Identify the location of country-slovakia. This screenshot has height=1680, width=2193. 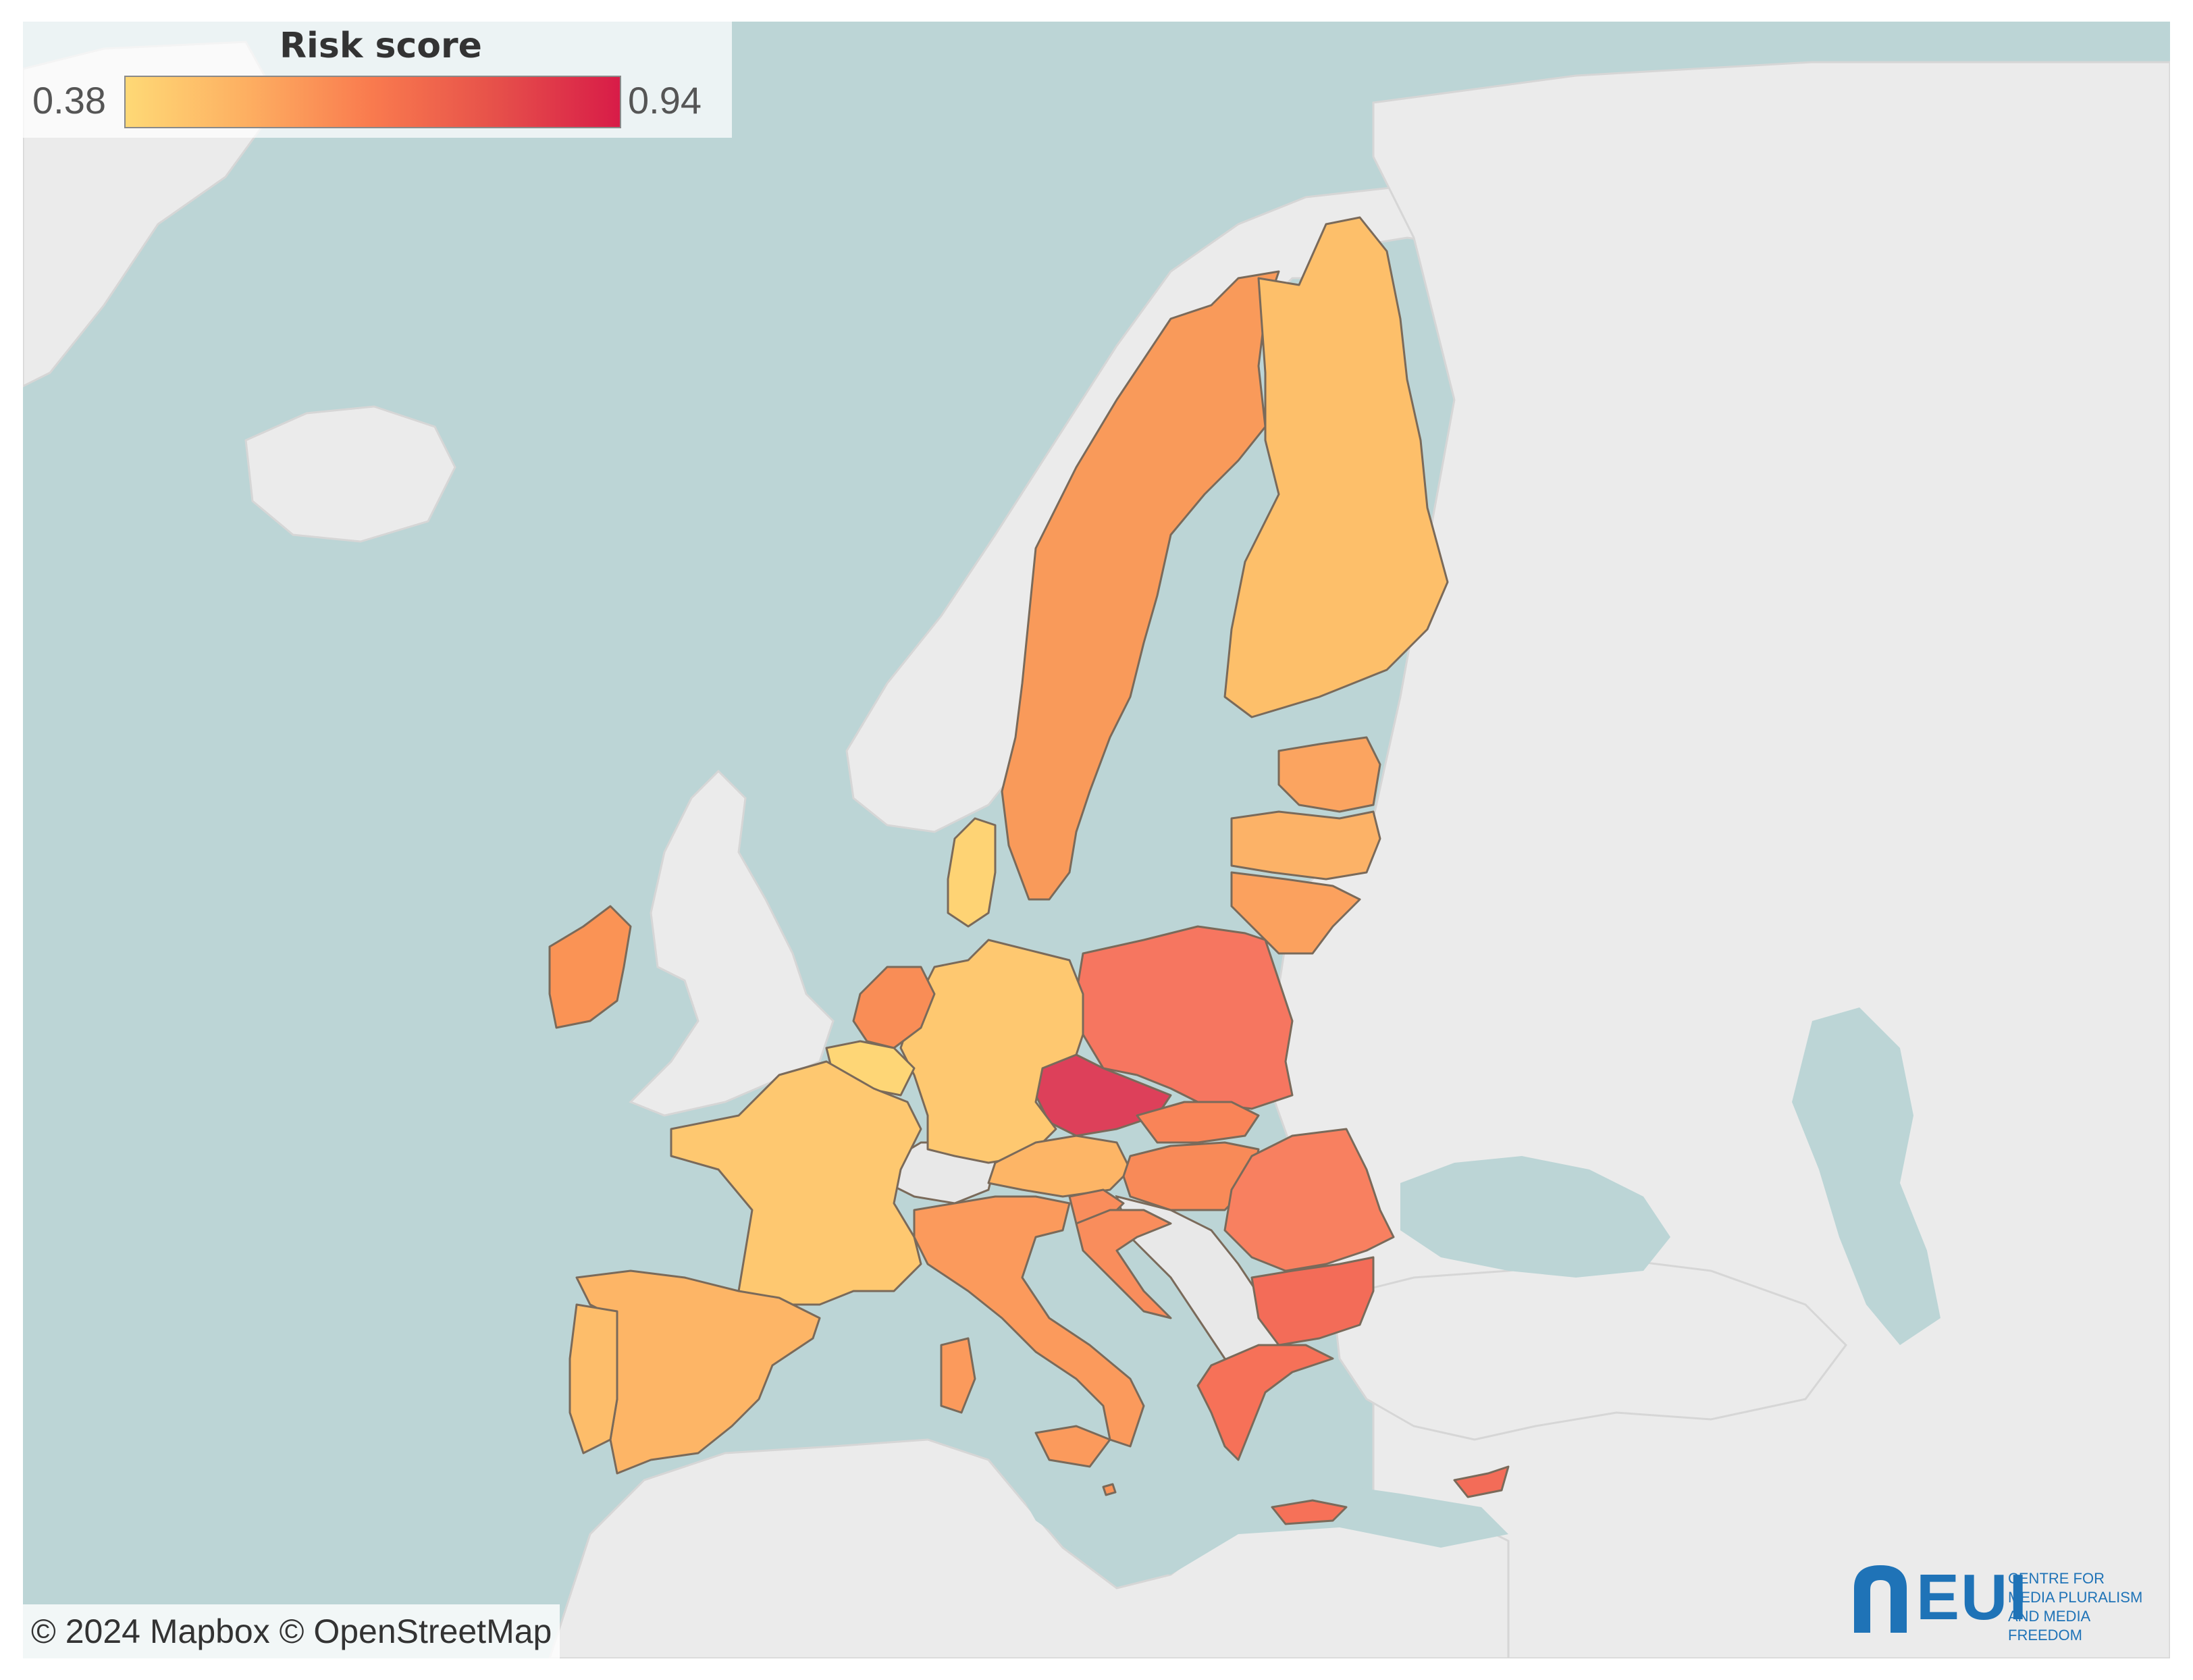
(1198, 1122).